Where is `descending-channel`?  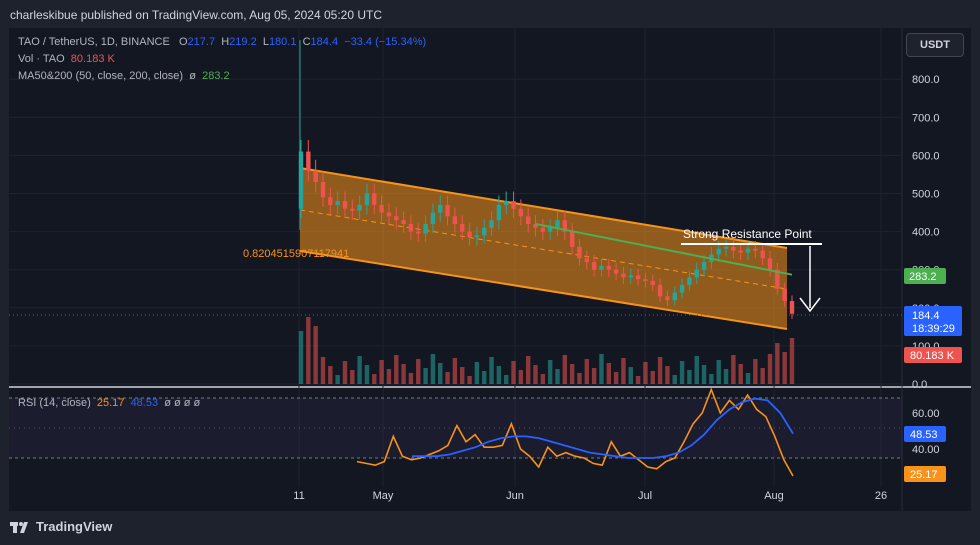
descending-channel is located at coordinates (543, 248).